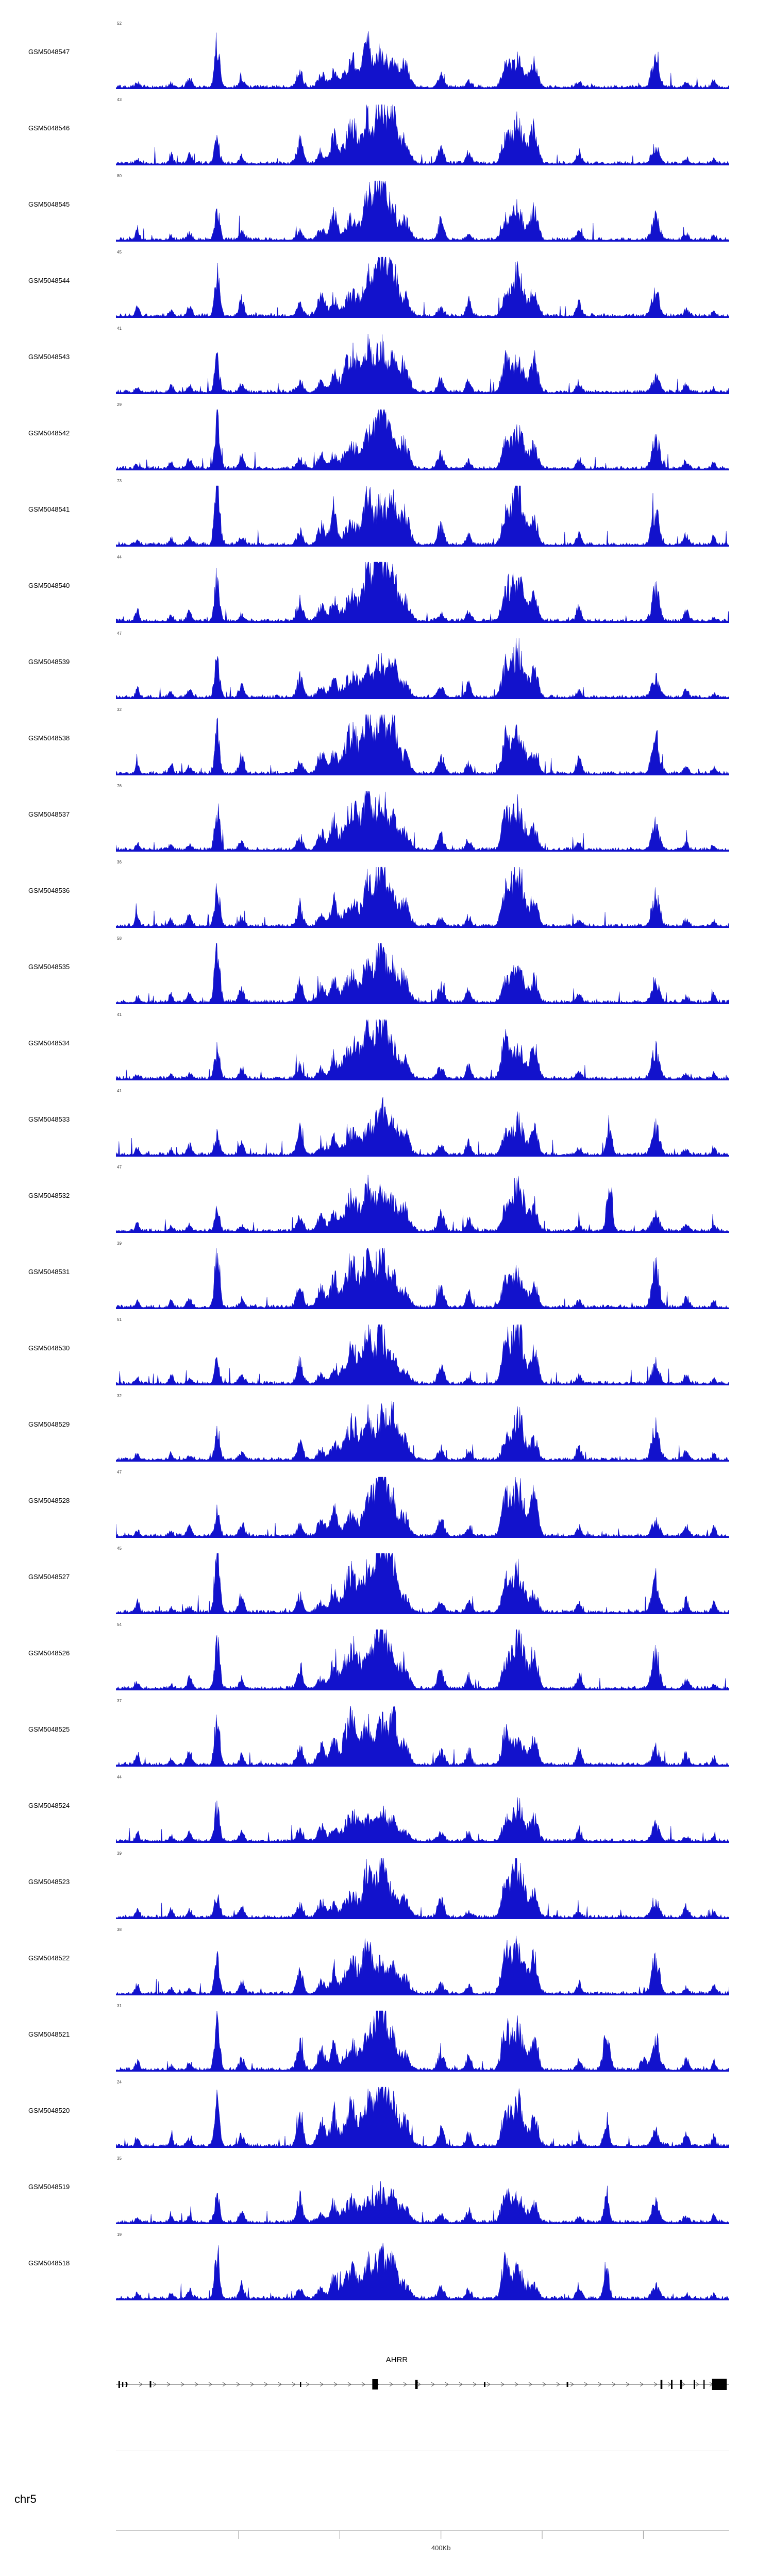 The image size is (773, 2576). I want to click on track-label: GSM5048520, so click(49, 2110).